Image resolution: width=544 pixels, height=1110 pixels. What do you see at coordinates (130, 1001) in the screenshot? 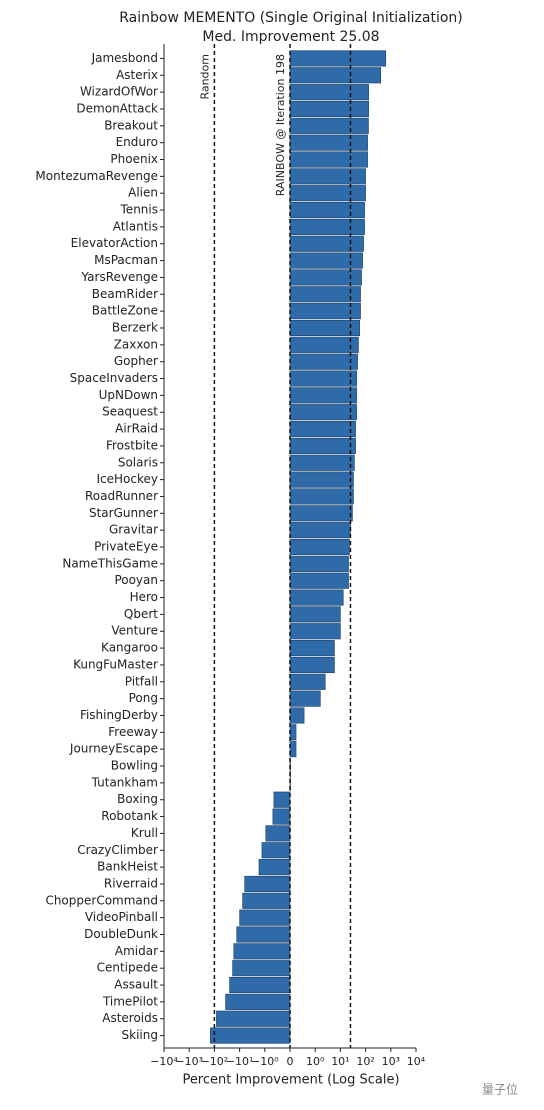
I see `y-tick-label: TimePilot` at bounding box center [130, 1001].